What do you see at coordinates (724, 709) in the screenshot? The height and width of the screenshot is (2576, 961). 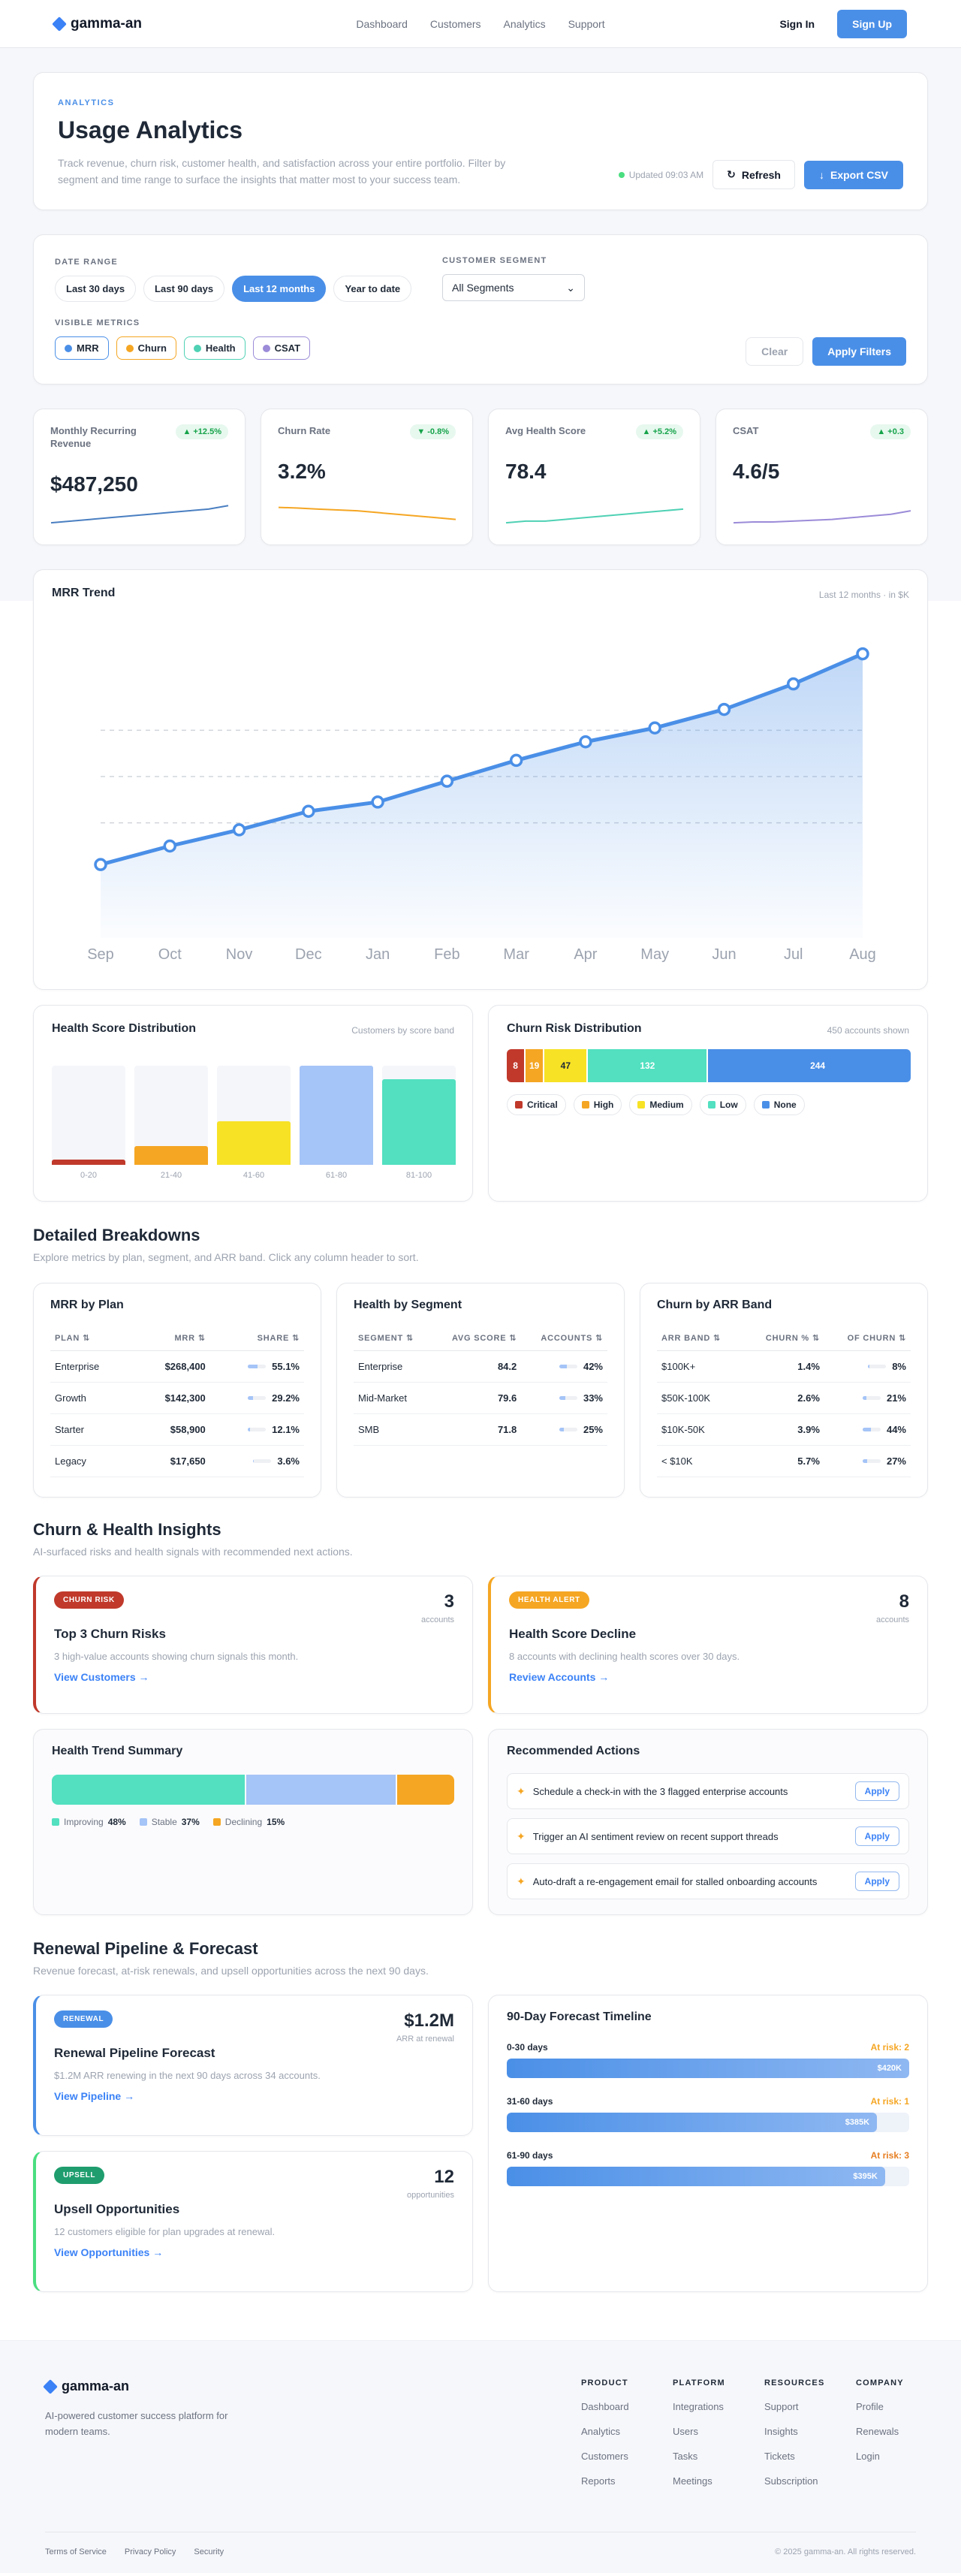 I see `mrr-point-jun` at bounding box center [724, 709].